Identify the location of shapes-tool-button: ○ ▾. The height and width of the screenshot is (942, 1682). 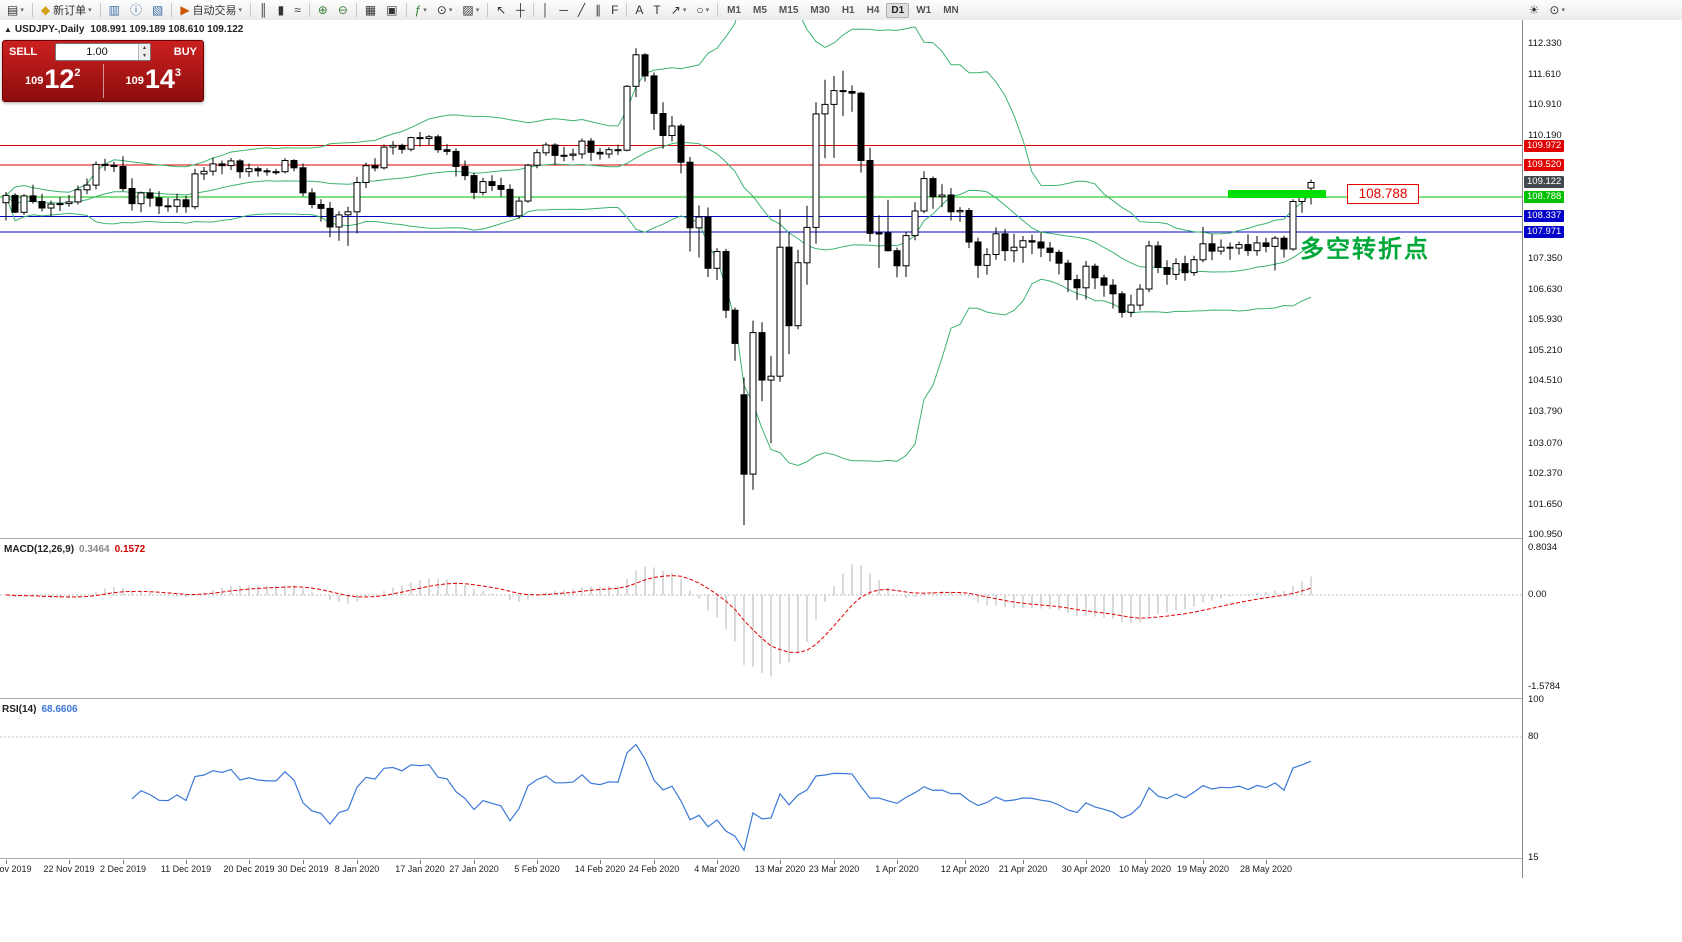
(702, 10).